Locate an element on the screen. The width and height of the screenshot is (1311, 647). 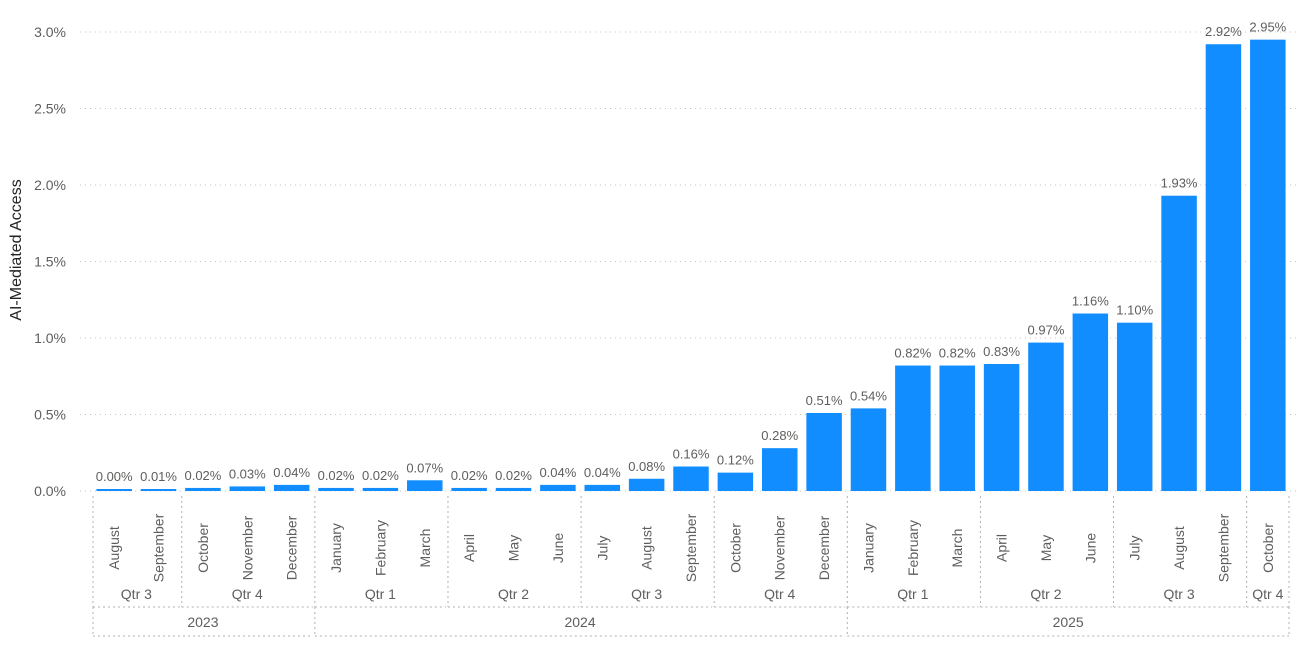
data-label: 2.95% is located at coordinates (1267, 27).